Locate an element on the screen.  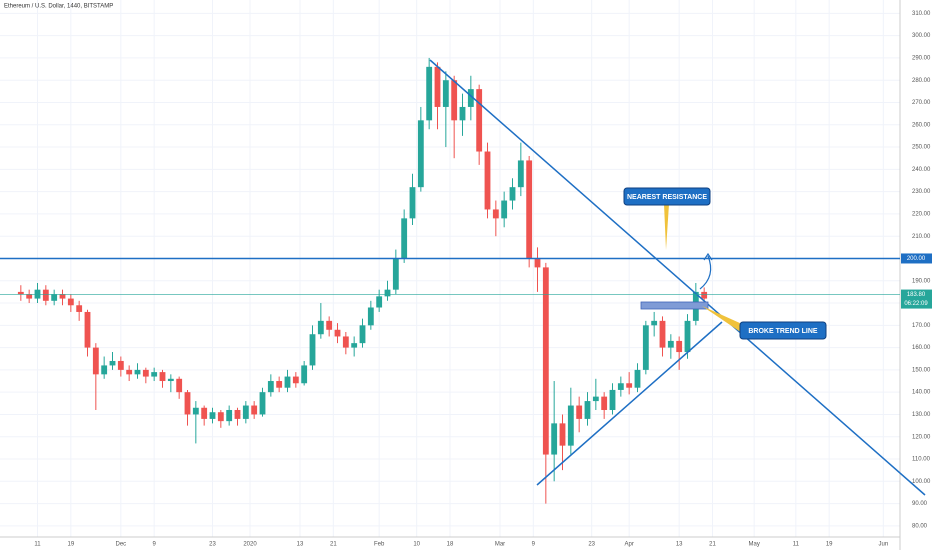
x-tick-label: May is located at coordinates (753, 545).